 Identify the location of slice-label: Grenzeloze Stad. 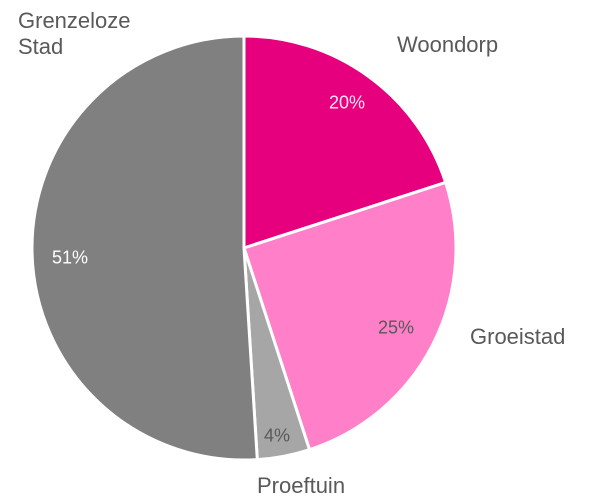
(74, 33).